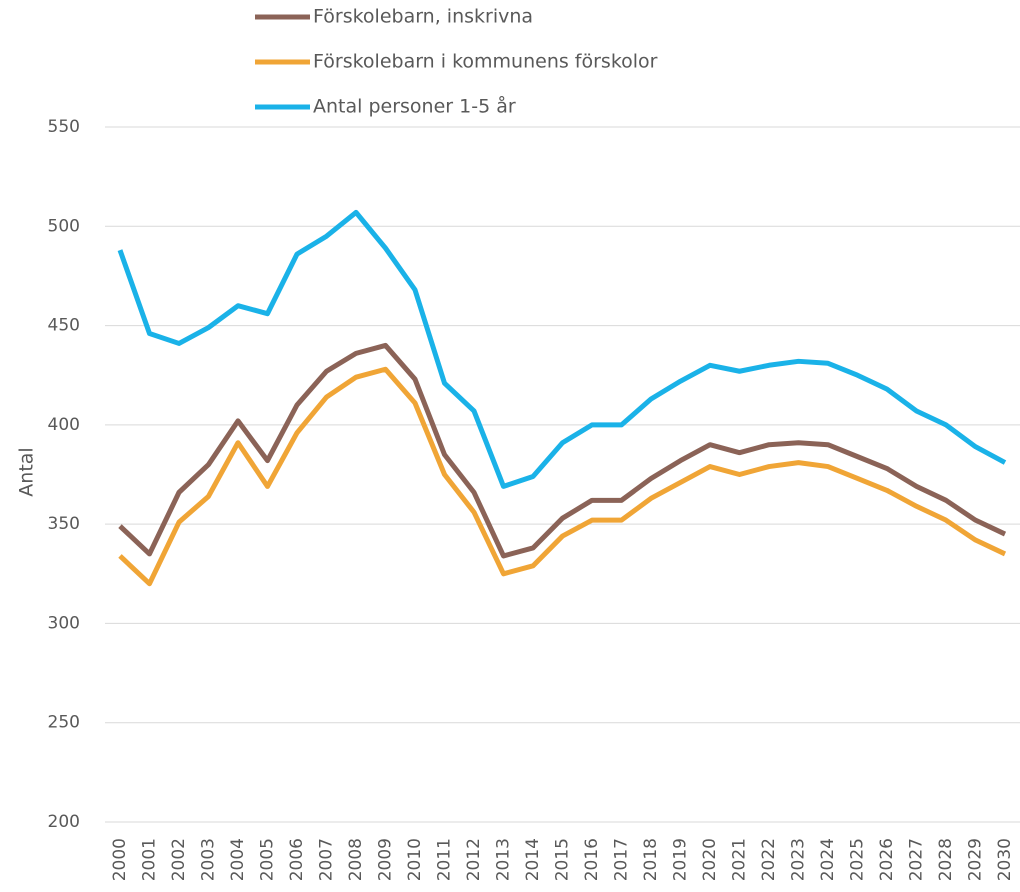  What do you see at coordinates (327, 859) in the screenshot?
I see `x-tick-label: 2007` at bounding box center [327, 859].